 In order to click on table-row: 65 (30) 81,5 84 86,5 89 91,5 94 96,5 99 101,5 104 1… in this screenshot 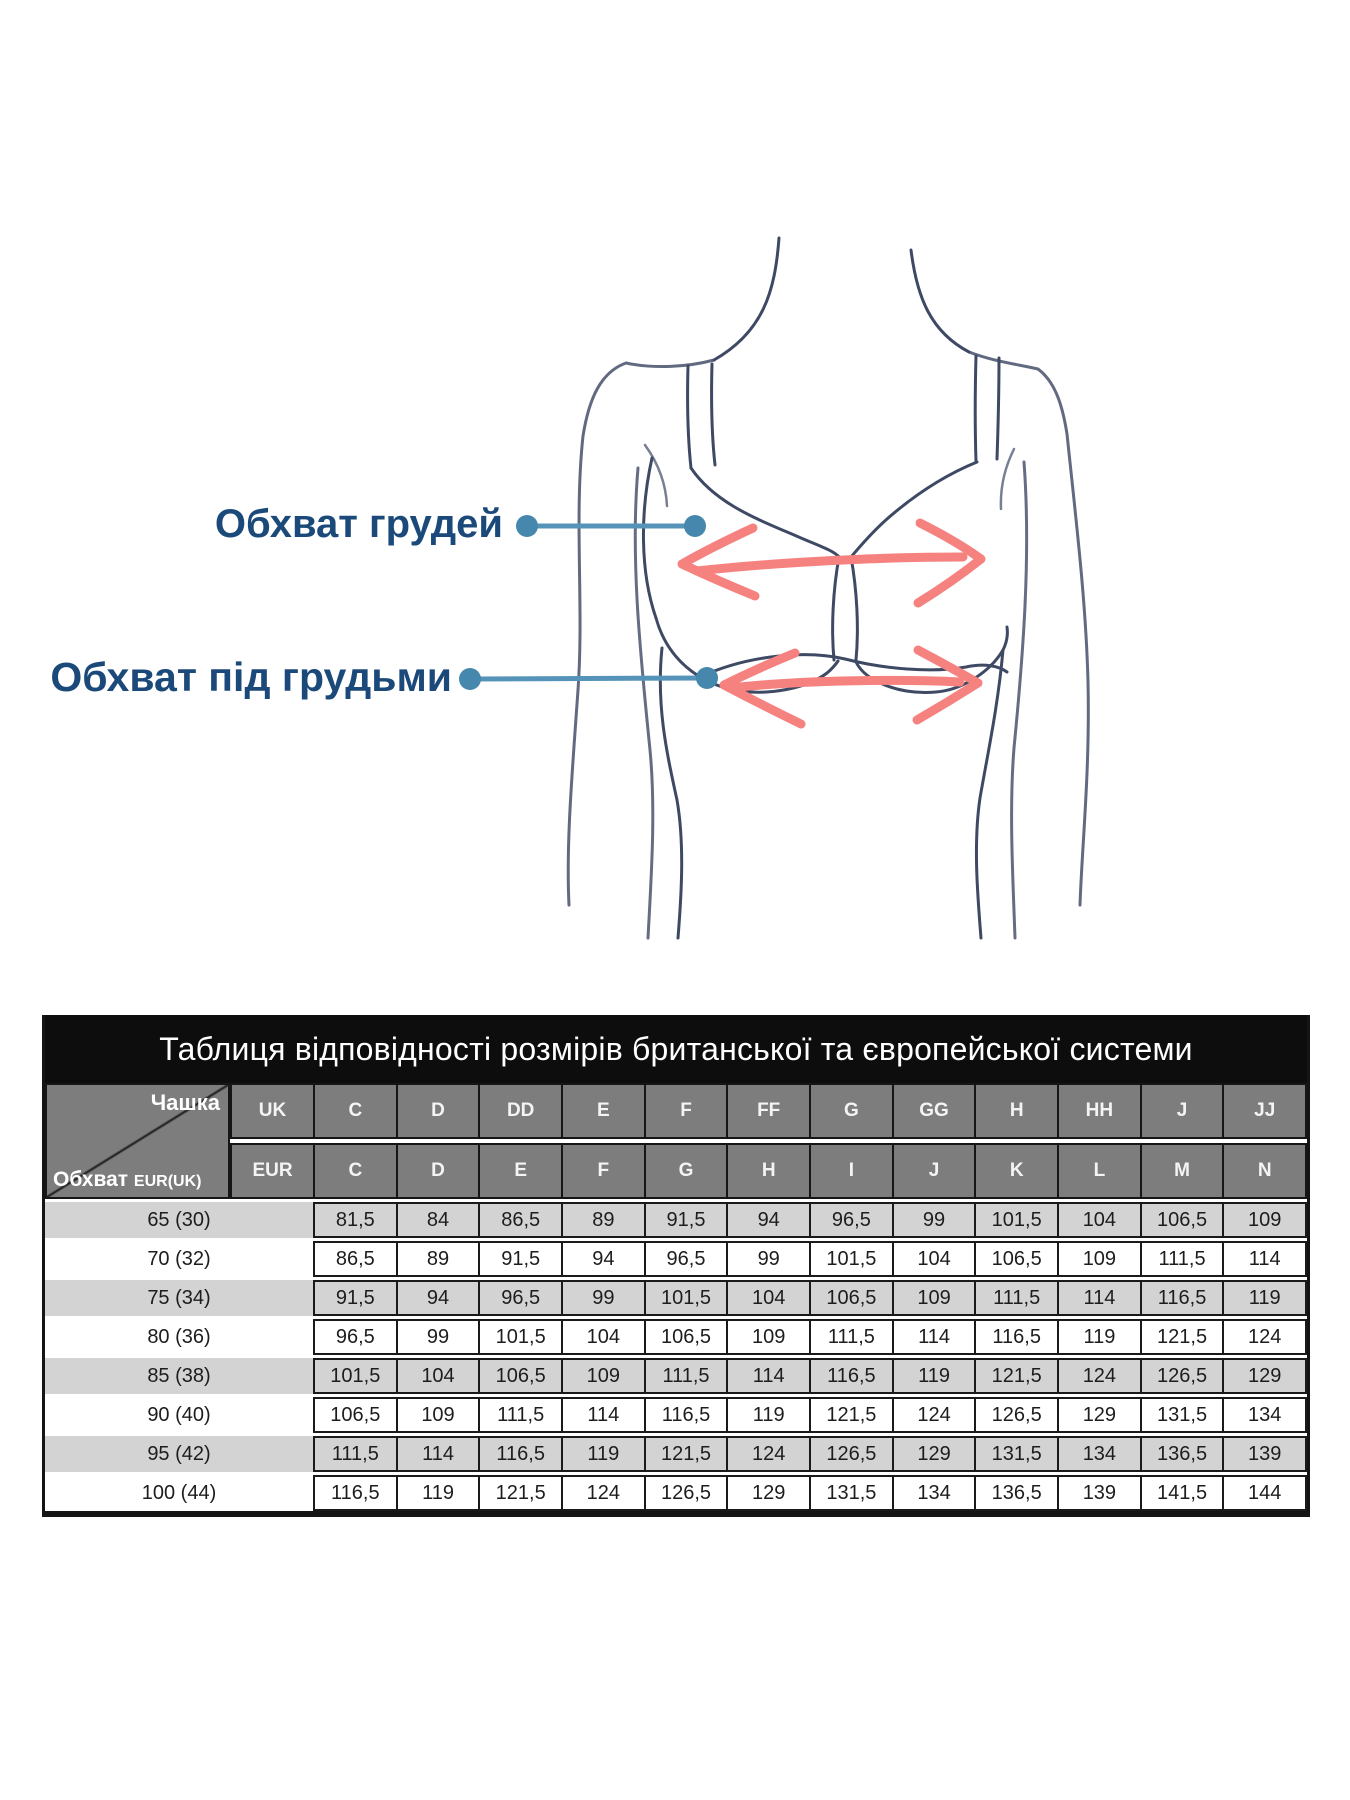, I will do `click(676, 1220)`.